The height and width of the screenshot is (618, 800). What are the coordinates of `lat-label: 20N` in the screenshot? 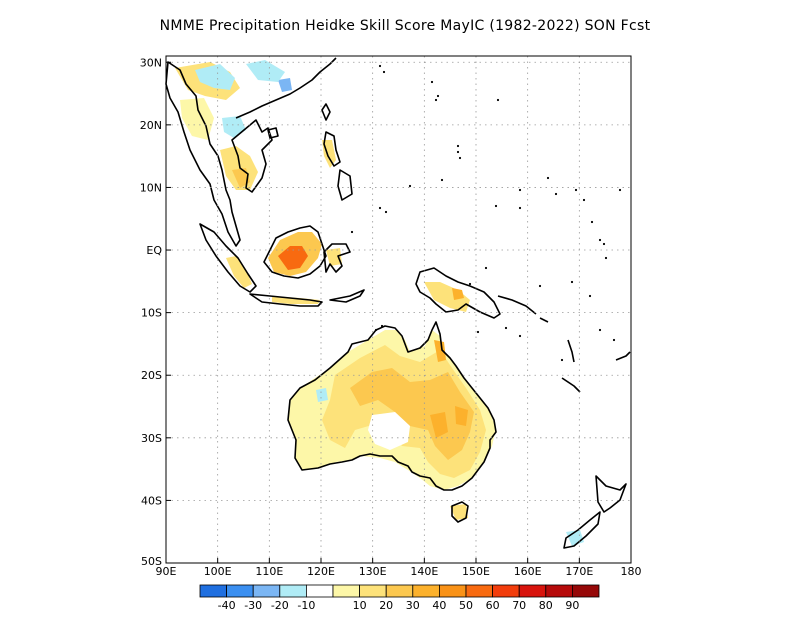 It's located at (151, 125).